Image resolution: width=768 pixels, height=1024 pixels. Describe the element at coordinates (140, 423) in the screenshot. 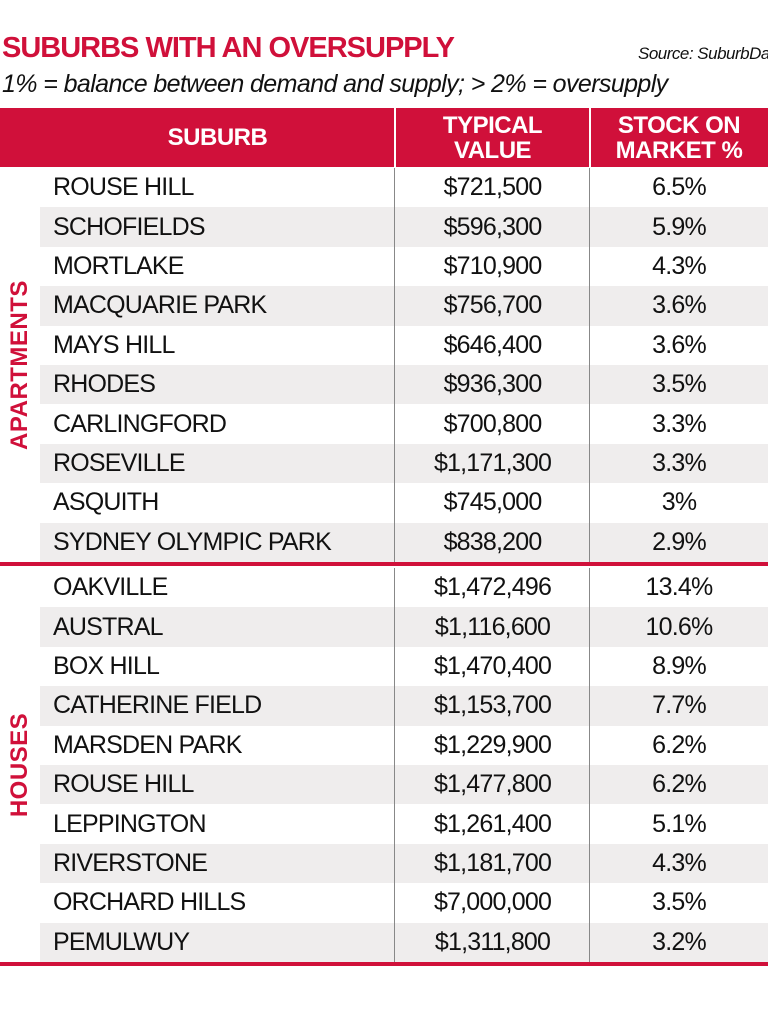

I see `suburb: CARLINGFORD` at that location.